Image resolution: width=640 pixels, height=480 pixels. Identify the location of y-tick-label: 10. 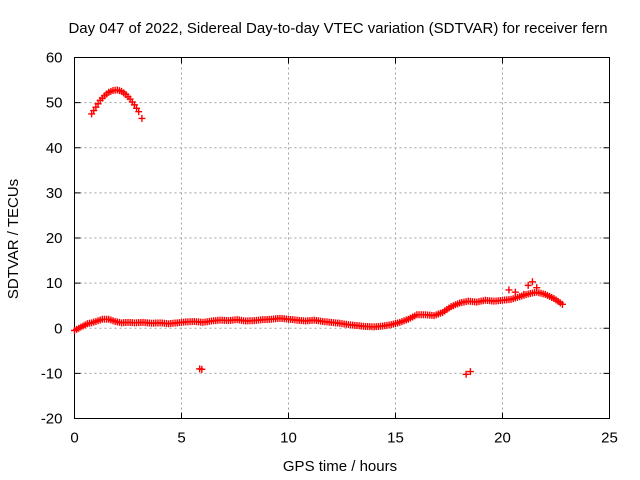
(54, 283).